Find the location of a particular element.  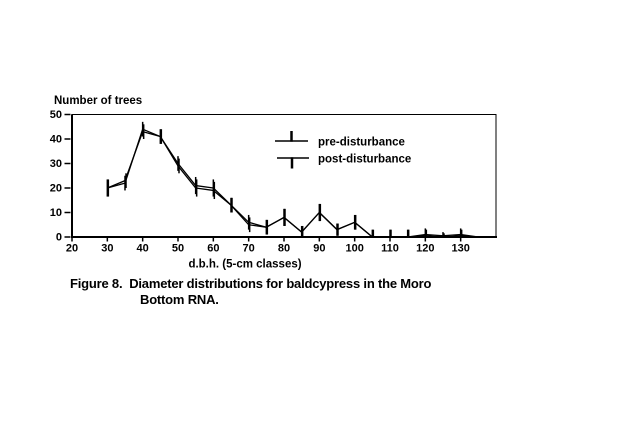

y-axis-title: Number of trees is located at coordinates (98, 101).